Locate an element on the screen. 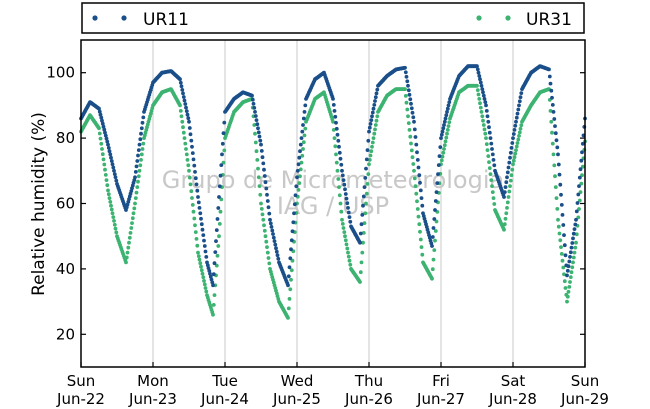 The height and width of the screenshot is (409, 650). y-tick-label: 80 is located at coordinates (65, 138).